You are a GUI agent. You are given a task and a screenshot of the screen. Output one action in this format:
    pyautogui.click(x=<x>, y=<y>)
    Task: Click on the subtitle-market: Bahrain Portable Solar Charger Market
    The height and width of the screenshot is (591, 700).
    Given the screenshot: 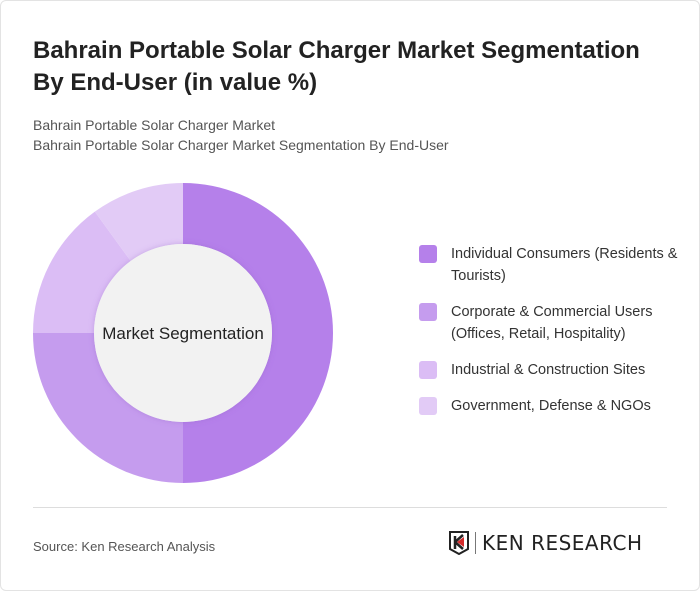 What is the action you would take?
    pyautogui.click(x=154, y=125)
    